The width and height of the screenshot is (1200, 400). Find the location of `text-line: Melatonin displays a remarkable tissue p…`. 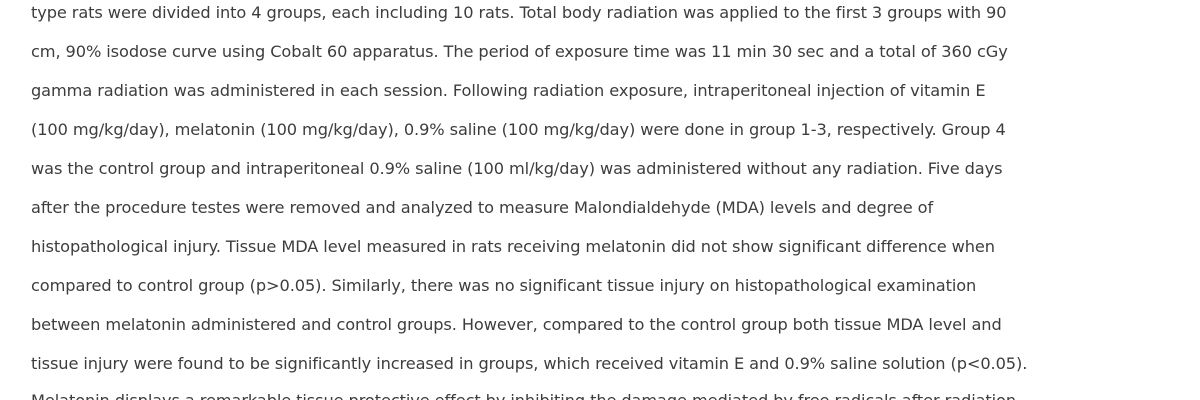

text-line: Melatonin displays a remarkable tissue p… is located at coordinates (523, 394).